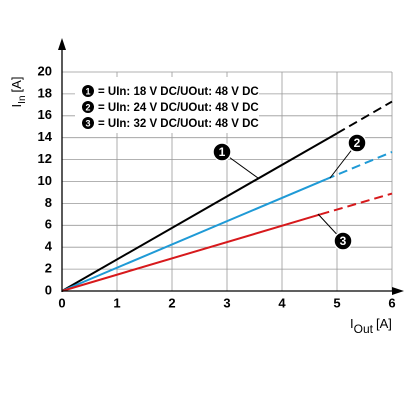 The height and width of the screenshot is (413, 408). I want to click on legend-label: = UIn: 24 V DC/UOut: 48 V DC, so click(178, 108).